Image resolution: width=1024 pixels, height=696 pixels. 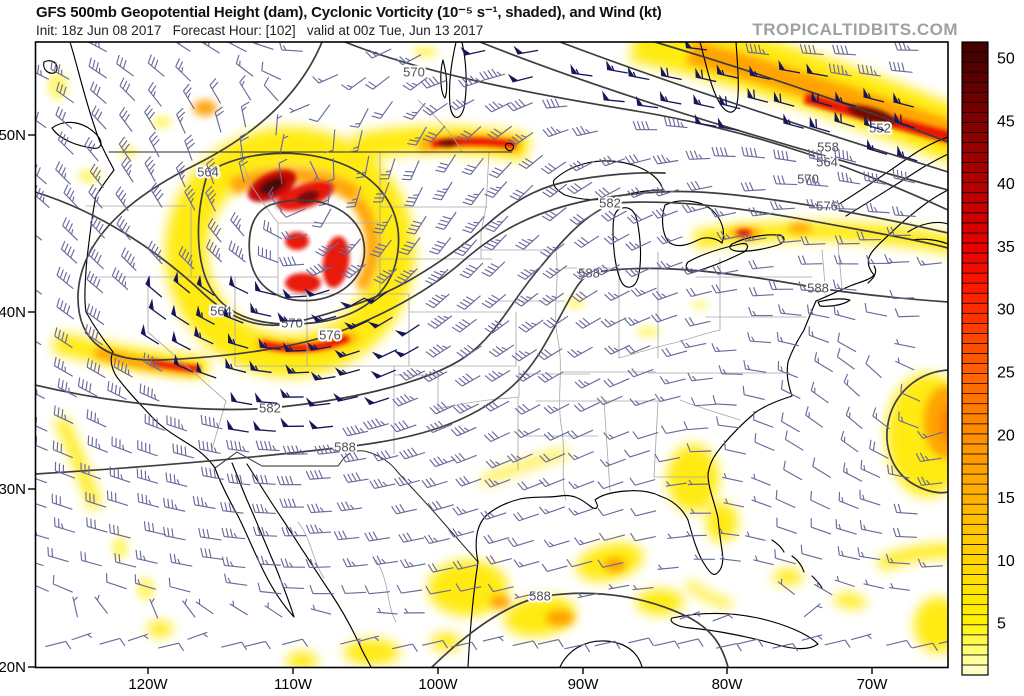 I want to click on contour-inner-closed-low, so click(x=307, y=250).